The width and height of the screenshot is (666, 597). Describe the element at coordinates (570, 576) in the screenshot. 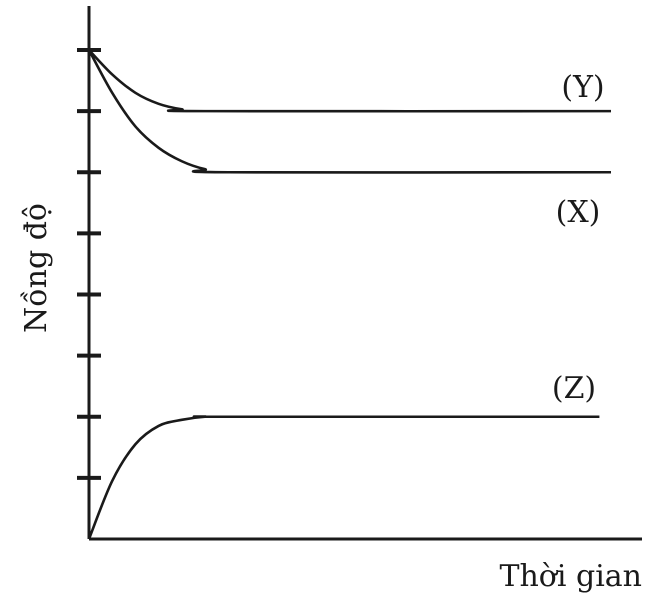

I see `x-axis-label: Thời gian` at that location.